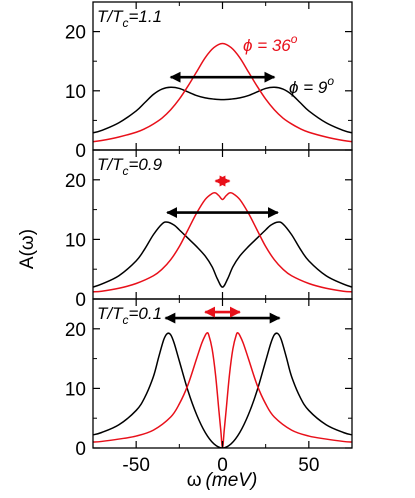  Describe the element at coordinates (135, 465) in the screenshot. I see `x-tick-label: -50` at that location.